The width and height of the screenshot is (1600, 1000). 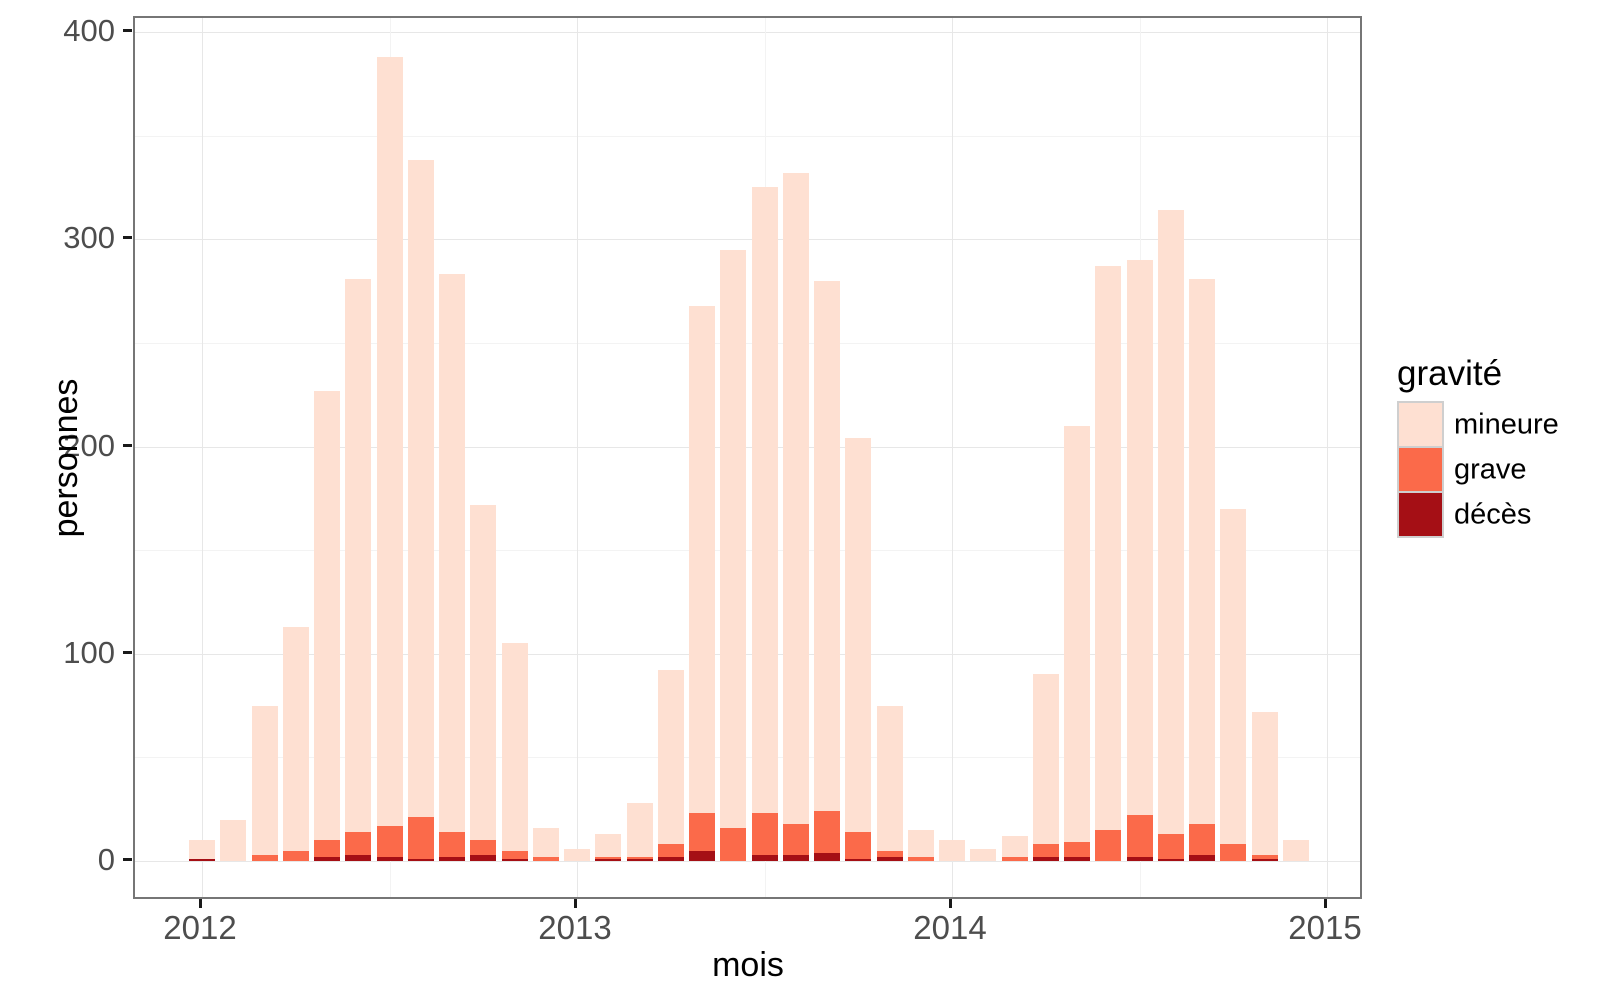 I want to click on y-tick-label: 200, so click(x=89, y=445).